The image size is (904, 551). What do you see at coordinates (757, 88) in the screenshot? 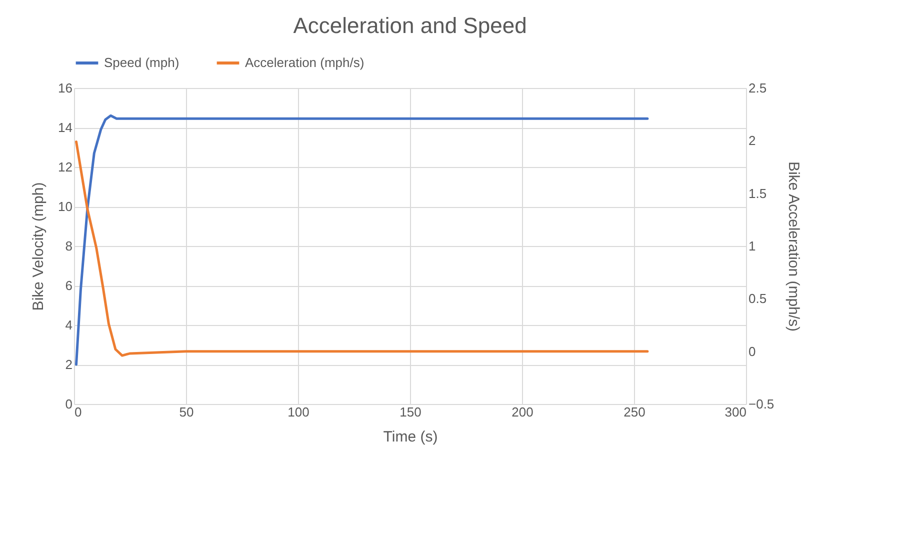
I see `y2-tick-label: 2.5` at bounding box center [757, 88].